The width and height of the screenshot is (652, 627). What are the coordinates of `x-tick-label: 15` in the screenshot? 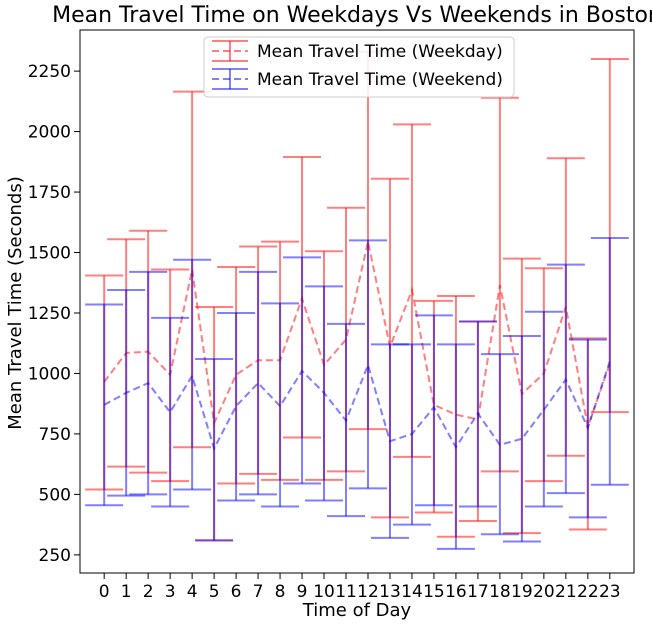 It's located at (434, 592).